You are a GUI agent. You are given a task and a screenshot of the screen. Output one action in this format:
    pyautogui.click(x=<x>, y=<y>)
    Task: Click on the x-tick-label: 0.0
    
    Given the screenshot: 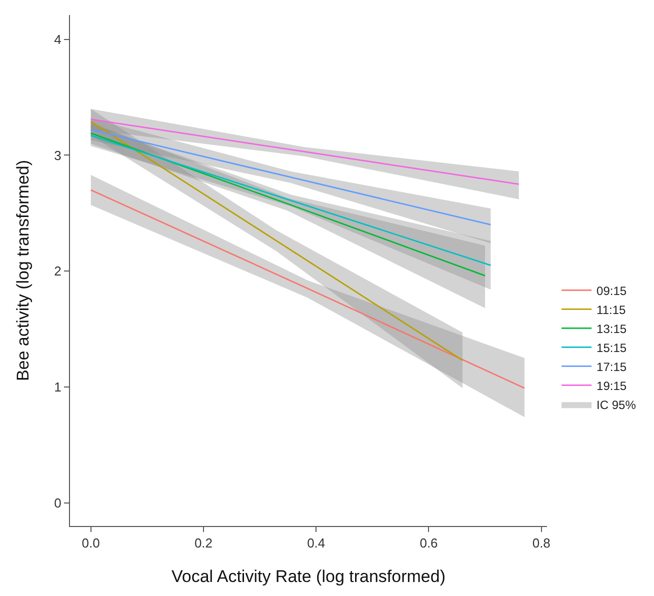 What is the action you would take?
    pyautogui.click(x=91, y=543)
    